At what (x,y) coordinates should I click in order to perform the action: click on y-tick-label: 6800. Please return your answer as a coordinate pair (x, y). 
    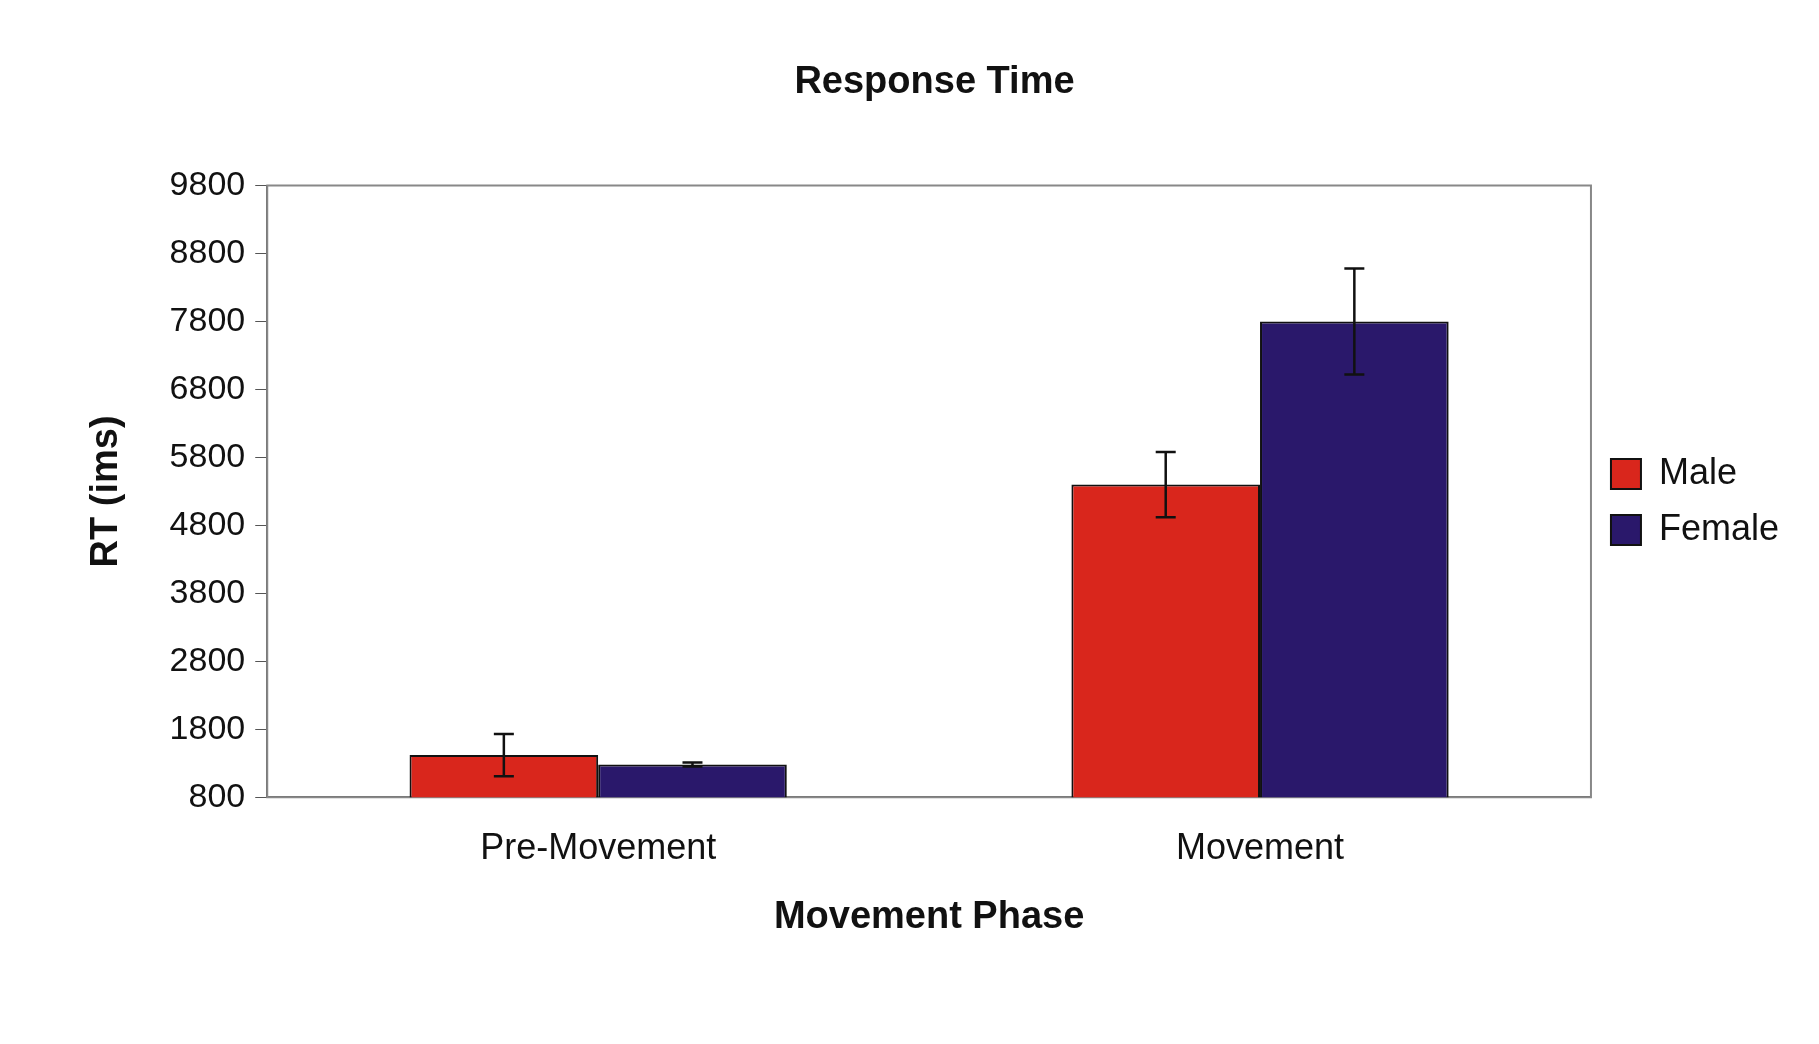
    Looking at the image, I should click on (207, 386).